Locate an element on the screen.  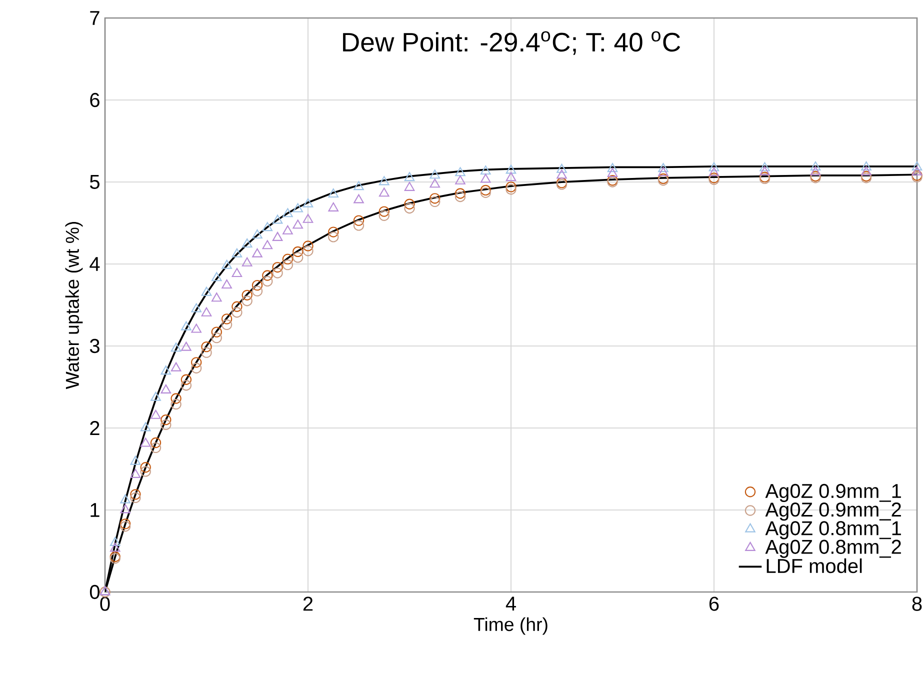
y-axis-title: Water uptake (wt %) is located at coordinates (74, 306).